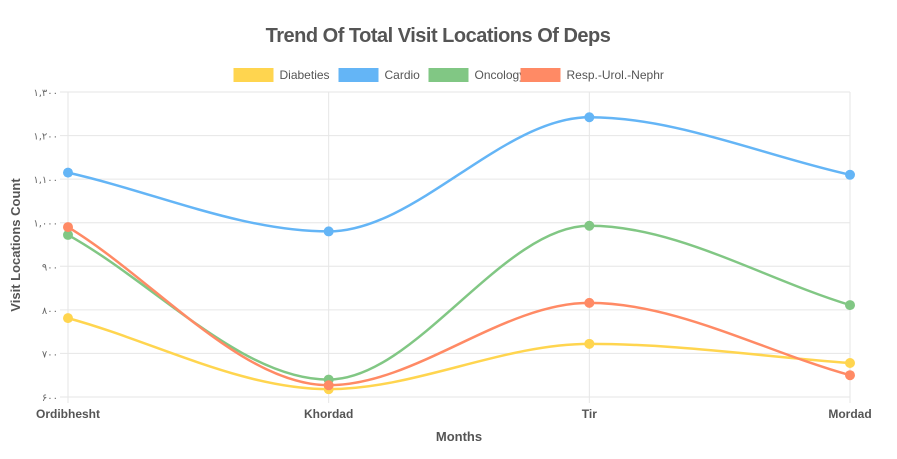 The image size is (897, 459). Describe the element at coordinates (379, 75) in the screenshot. I see `legend-item: Cardio` at that location.